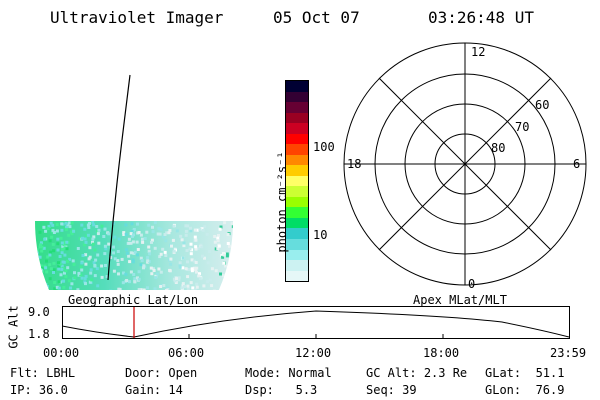  What do you see at coordinates (39, 312) in the screenshot?
I see `timeline-ytick-9: 9.0` at bounding box center [39, 312].